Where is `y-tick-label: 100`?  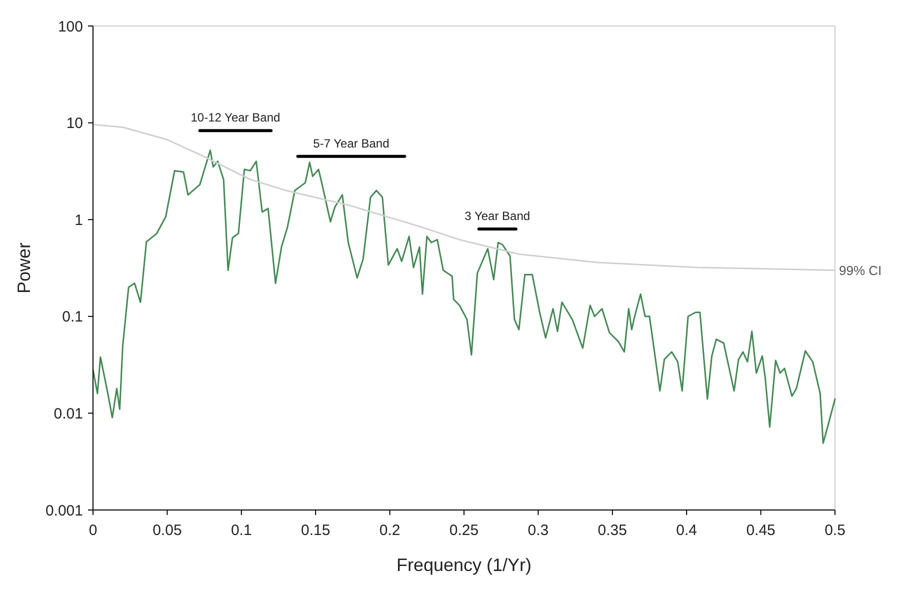 y-tick-label: 100 is located at coordinates (70, 27).